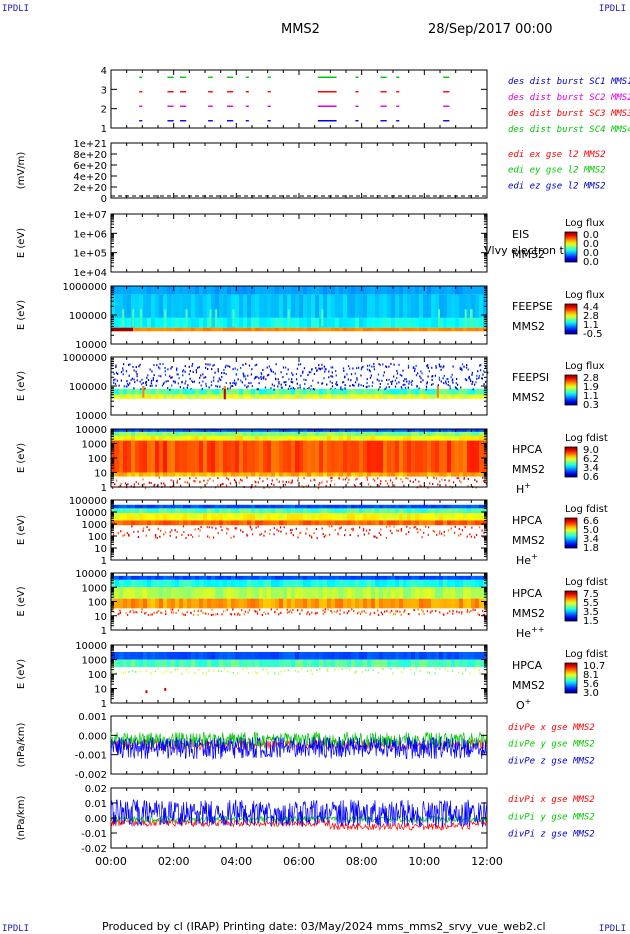  What do you see at coordinates (21, 458) in the screenshot?
I see `ylabel-hpca_h: E (eV)` at bounding box center [21, 458].